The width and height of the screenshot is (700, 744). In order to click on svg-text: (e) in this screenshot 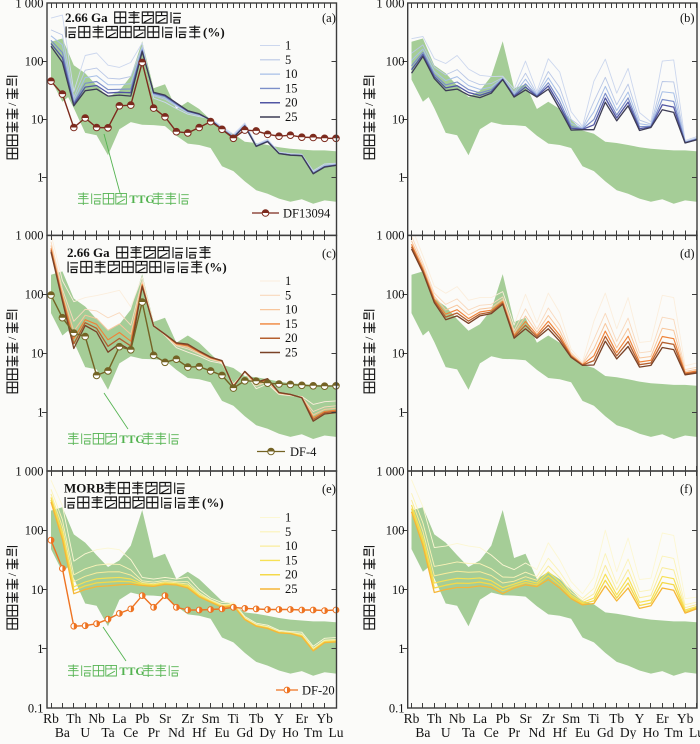, I will do `click(329, 489)`.